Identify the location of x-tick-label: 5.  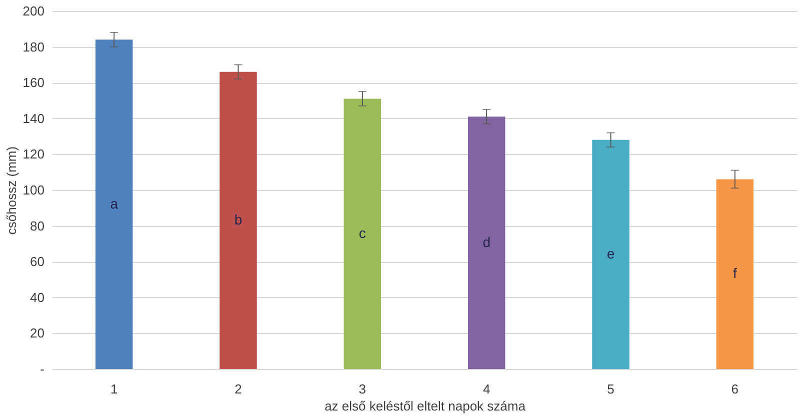
(610, 389).